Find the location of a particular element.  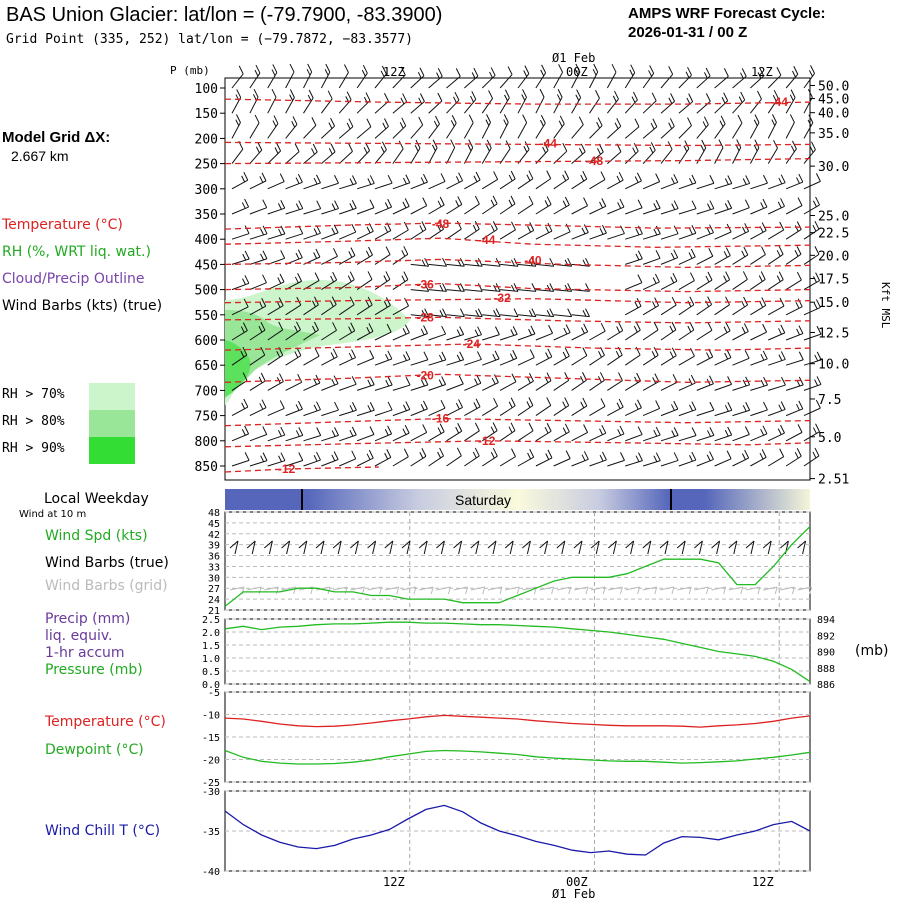

wind-speed-tick: 24 is located at coordinates (214, 600).